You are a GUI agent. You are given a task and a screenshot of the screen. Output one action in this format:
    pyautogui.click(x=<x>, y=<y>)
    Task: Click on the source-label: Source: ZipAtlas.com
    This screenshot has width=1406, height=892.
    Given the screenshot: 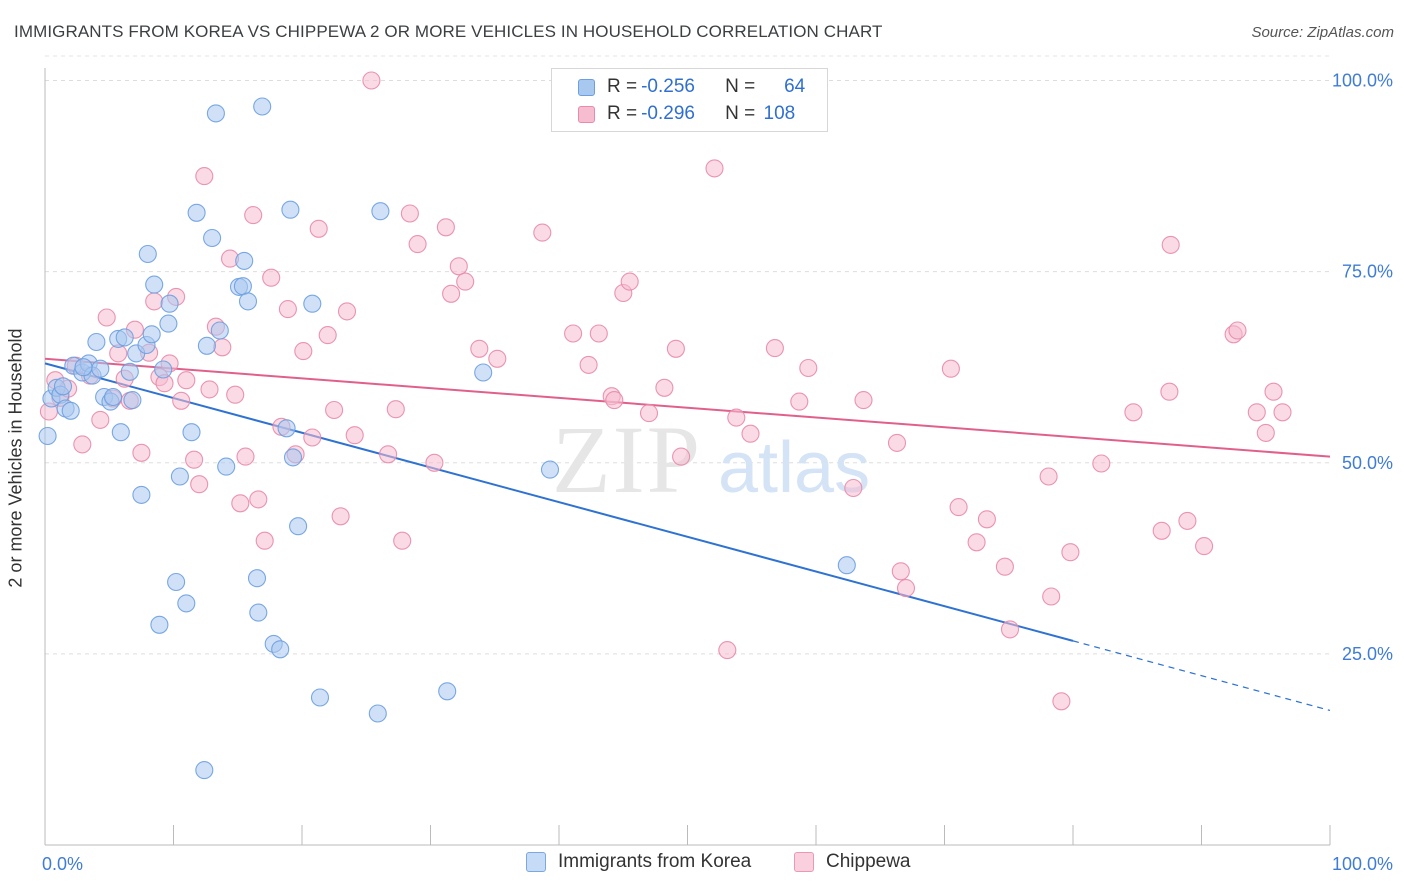 What is the action you would take?
    pyautogui.click(x=1322, y=32)
    